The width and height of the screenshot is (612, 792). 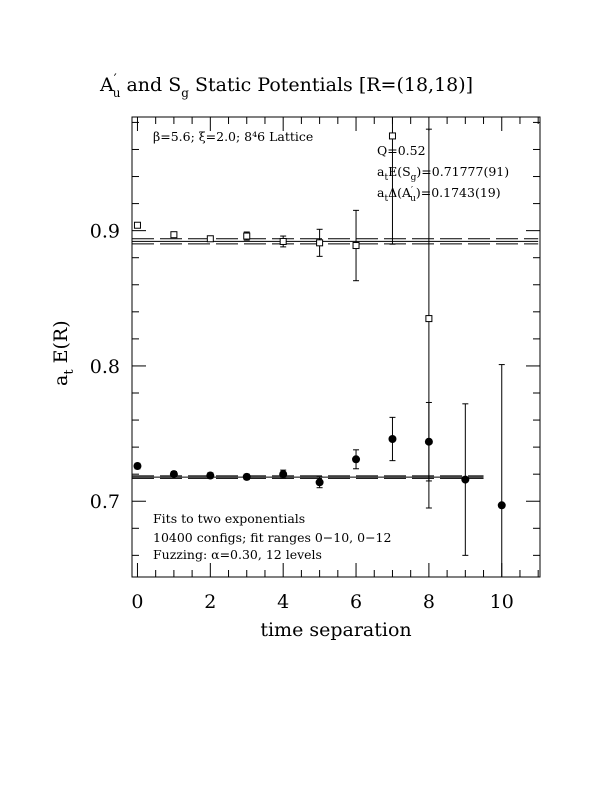 I want to click on y-tick-label: 0.8, so click(x=105, y=367).